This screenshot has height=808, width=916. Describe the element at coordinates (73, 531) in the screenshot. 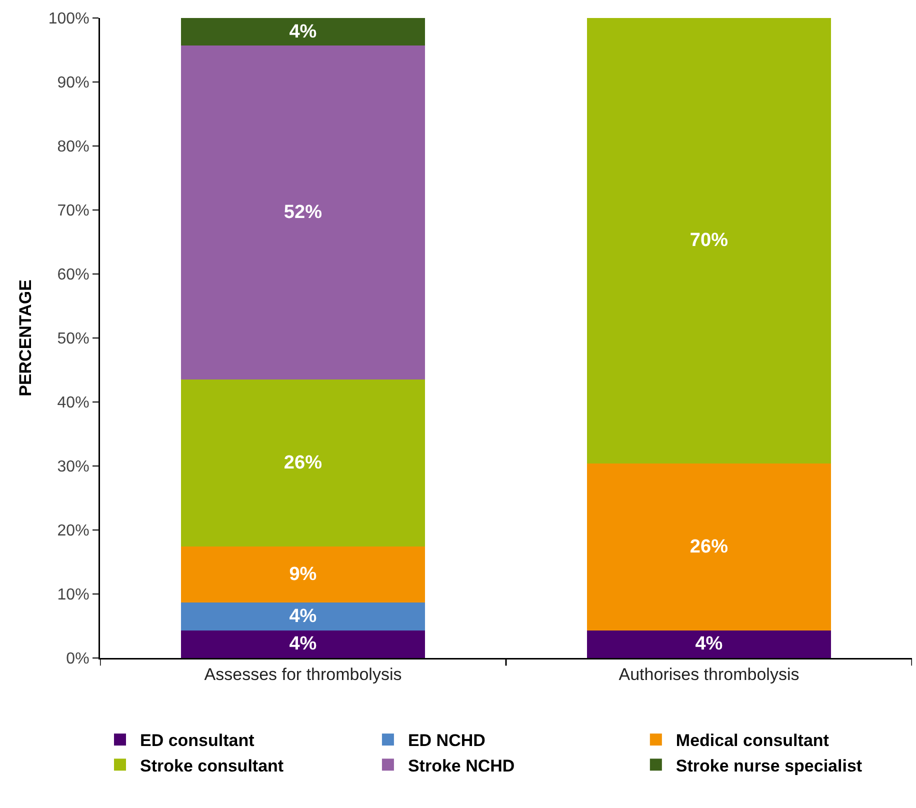

I see `y-tick-label: 20%` at that location.